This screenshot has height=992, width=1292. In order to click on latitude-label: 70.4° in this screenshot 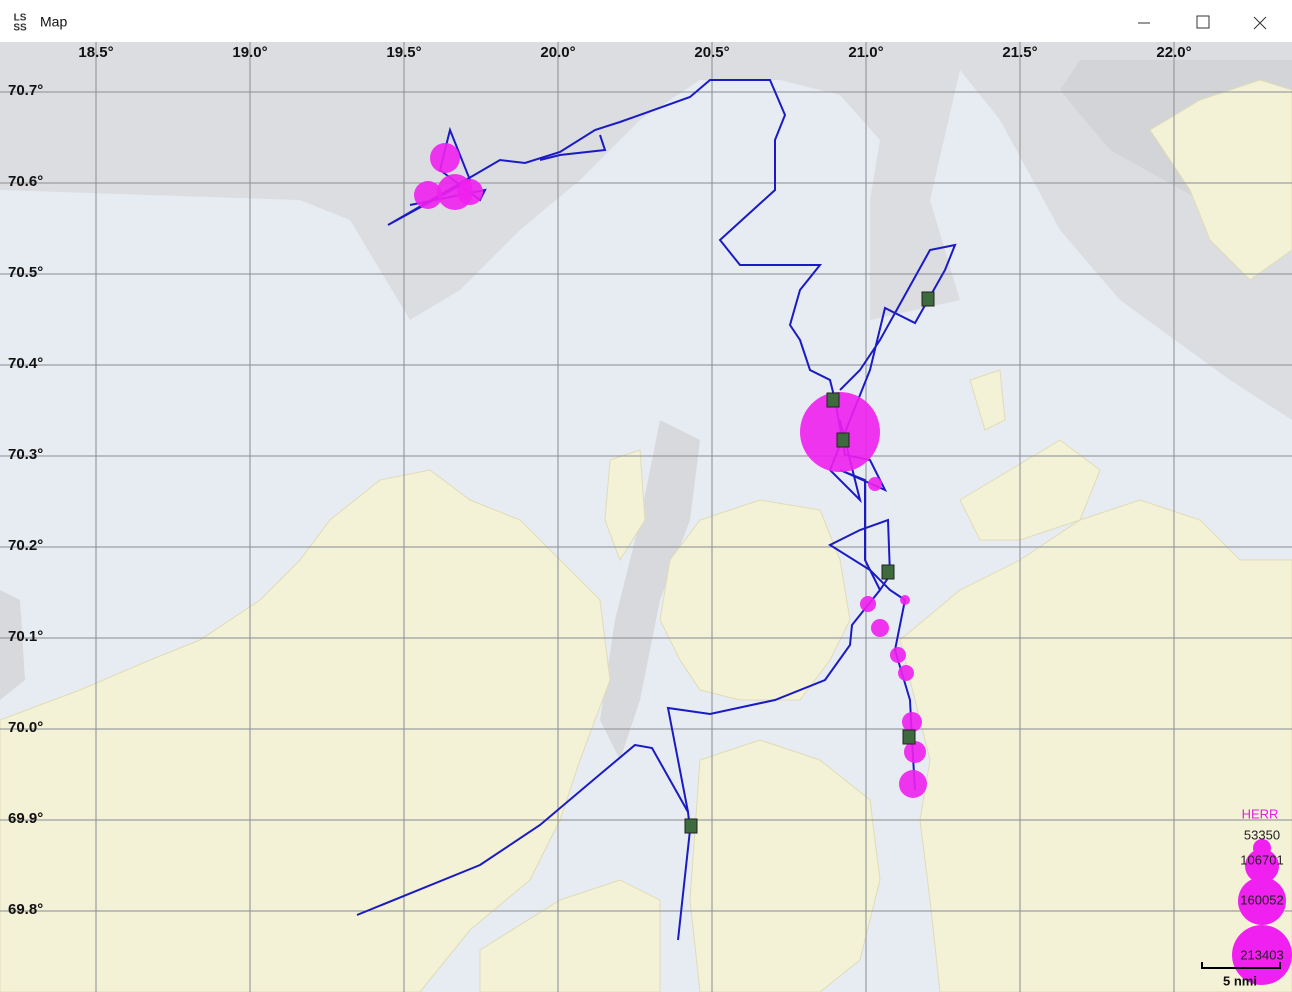, I will do `click(25, 363)`.